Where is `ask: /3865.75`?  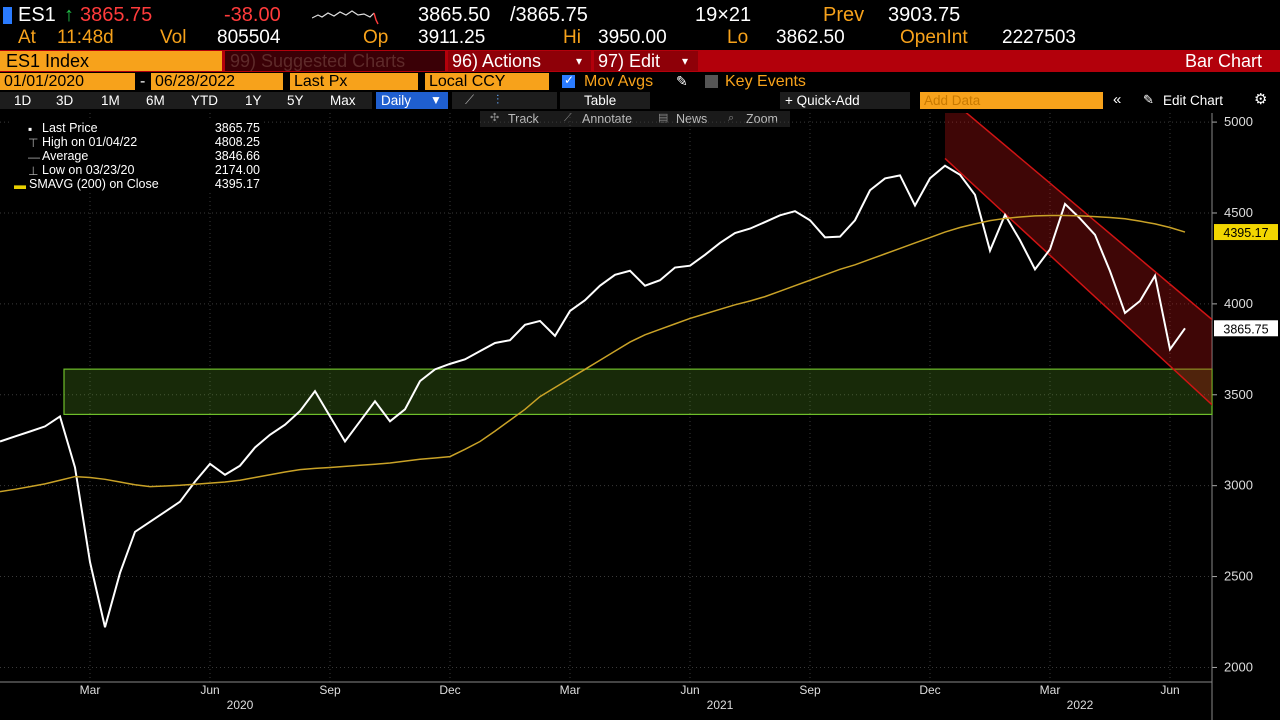
ask: /3865.75 is located at coordinates (549, 15).